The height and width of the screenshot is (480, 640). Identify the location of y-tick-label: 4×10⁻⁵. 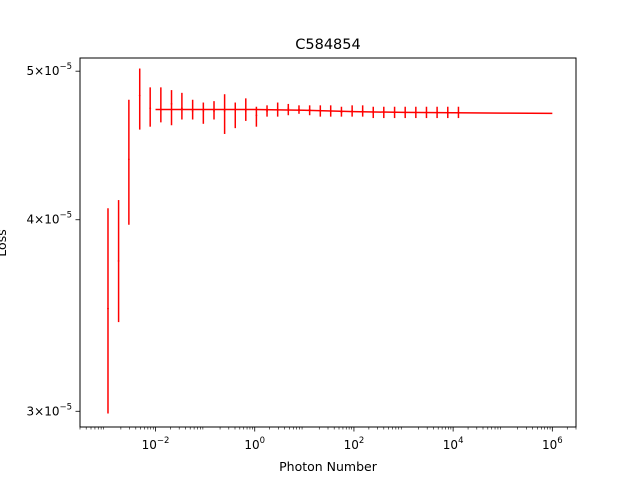
(50, 219).